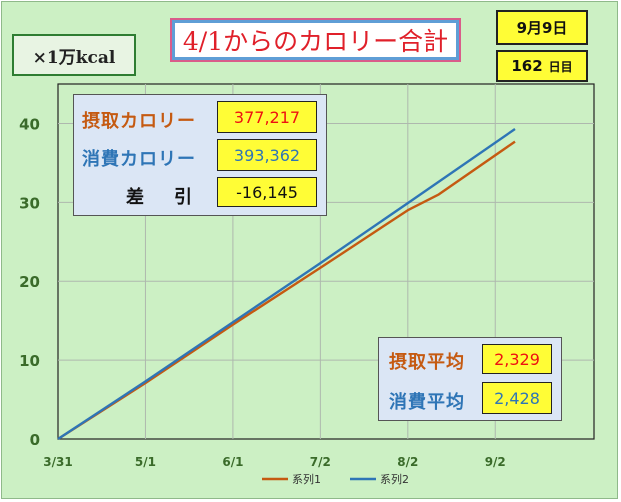 The image size is (621, 502). What do you see at coordinates (517, 359) in the screenshot?
I see `intake-average-value: 2,329` at bounding box center [517, 359].